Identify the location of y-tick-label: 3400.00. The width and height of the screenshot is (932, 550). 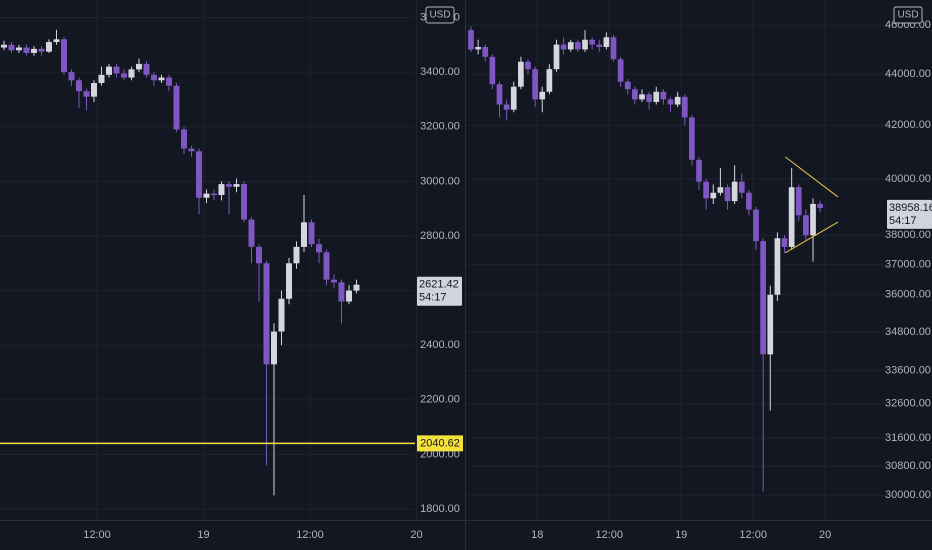
(440, 72).